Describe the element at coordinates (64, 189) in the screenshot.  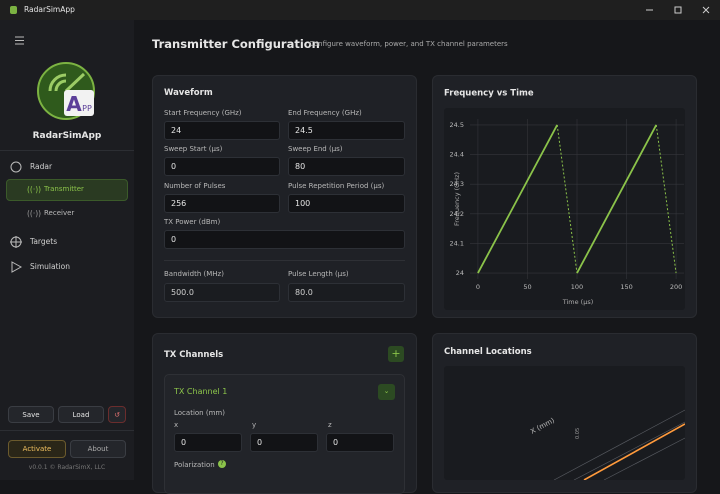
I see `nav-transmitter: Transmitter` at that location.